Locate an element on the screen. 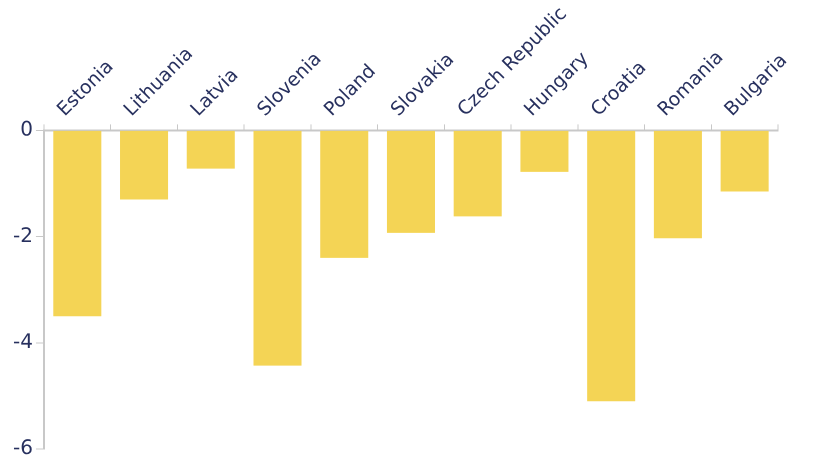  y-tick-label: -6 is located at coordinates (22, 447).